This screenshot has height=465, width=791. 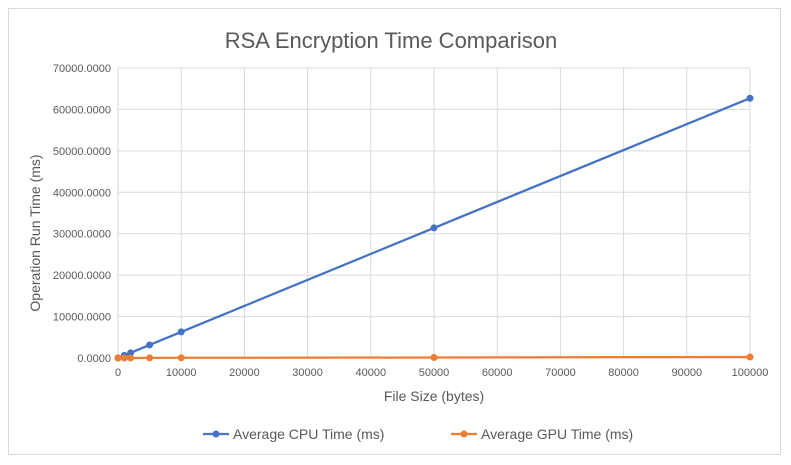 What do you see at coordinates (82, 193) in the screenshot?
I see `y-tick-label: 40000.0000` at bounding box center [82, 193].